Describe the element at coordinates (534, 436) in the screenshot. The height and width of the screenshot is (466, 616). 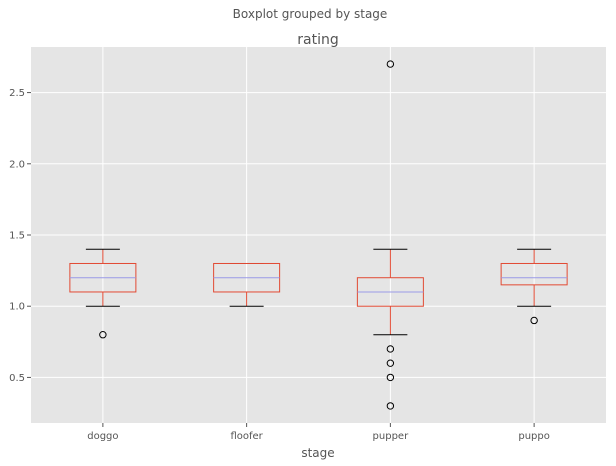
I see `x-tick-label: puppo` at that location.